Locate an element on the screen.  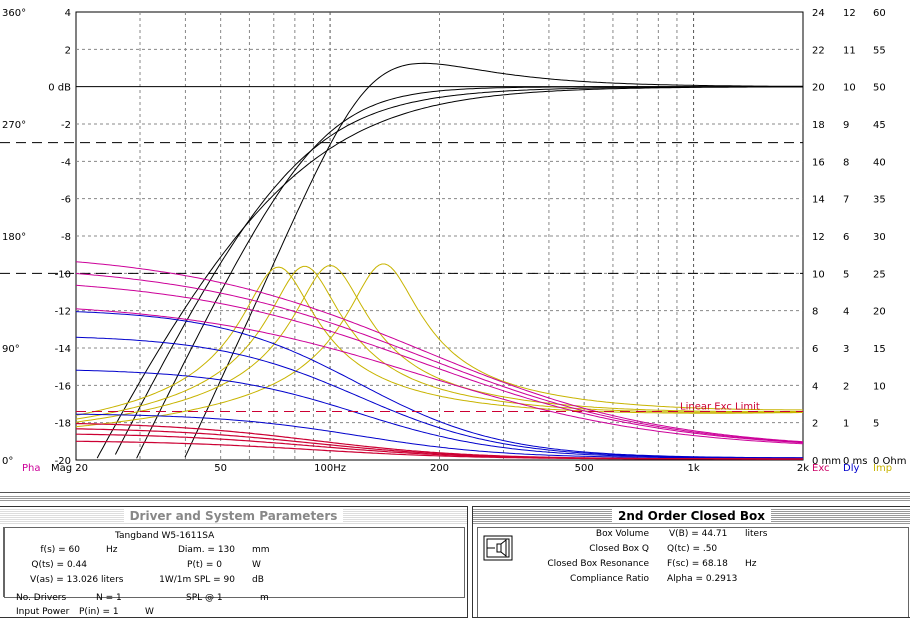
box-volume-field: V(B) = 44.71 is located at coordinates (698, 534).